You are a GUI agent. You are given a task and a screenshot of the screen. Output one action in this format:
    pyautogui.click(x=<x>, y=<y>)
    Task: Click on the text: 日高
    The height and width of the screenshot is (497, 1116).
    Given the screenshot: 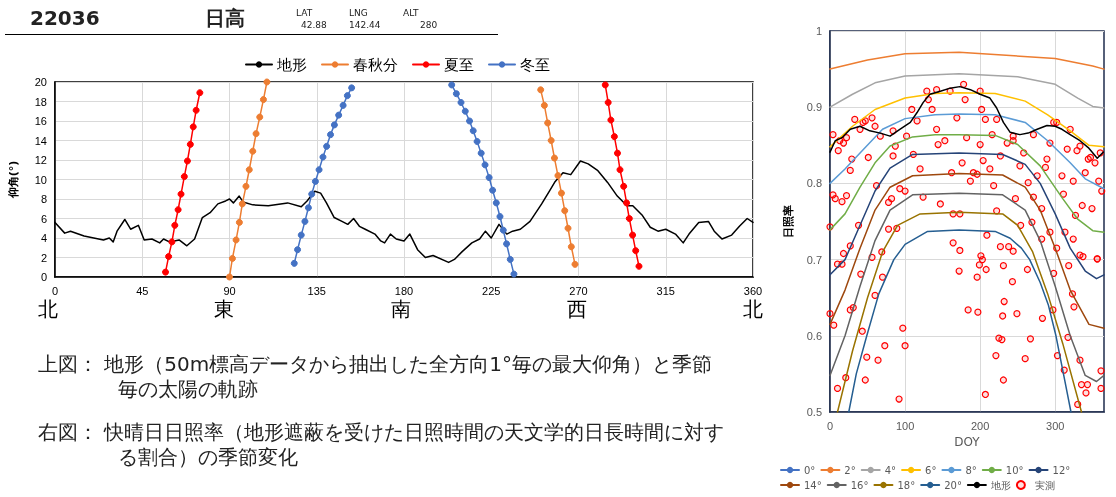 What is the action you would take?
    pyautogui.click(x=225, y=18)
    